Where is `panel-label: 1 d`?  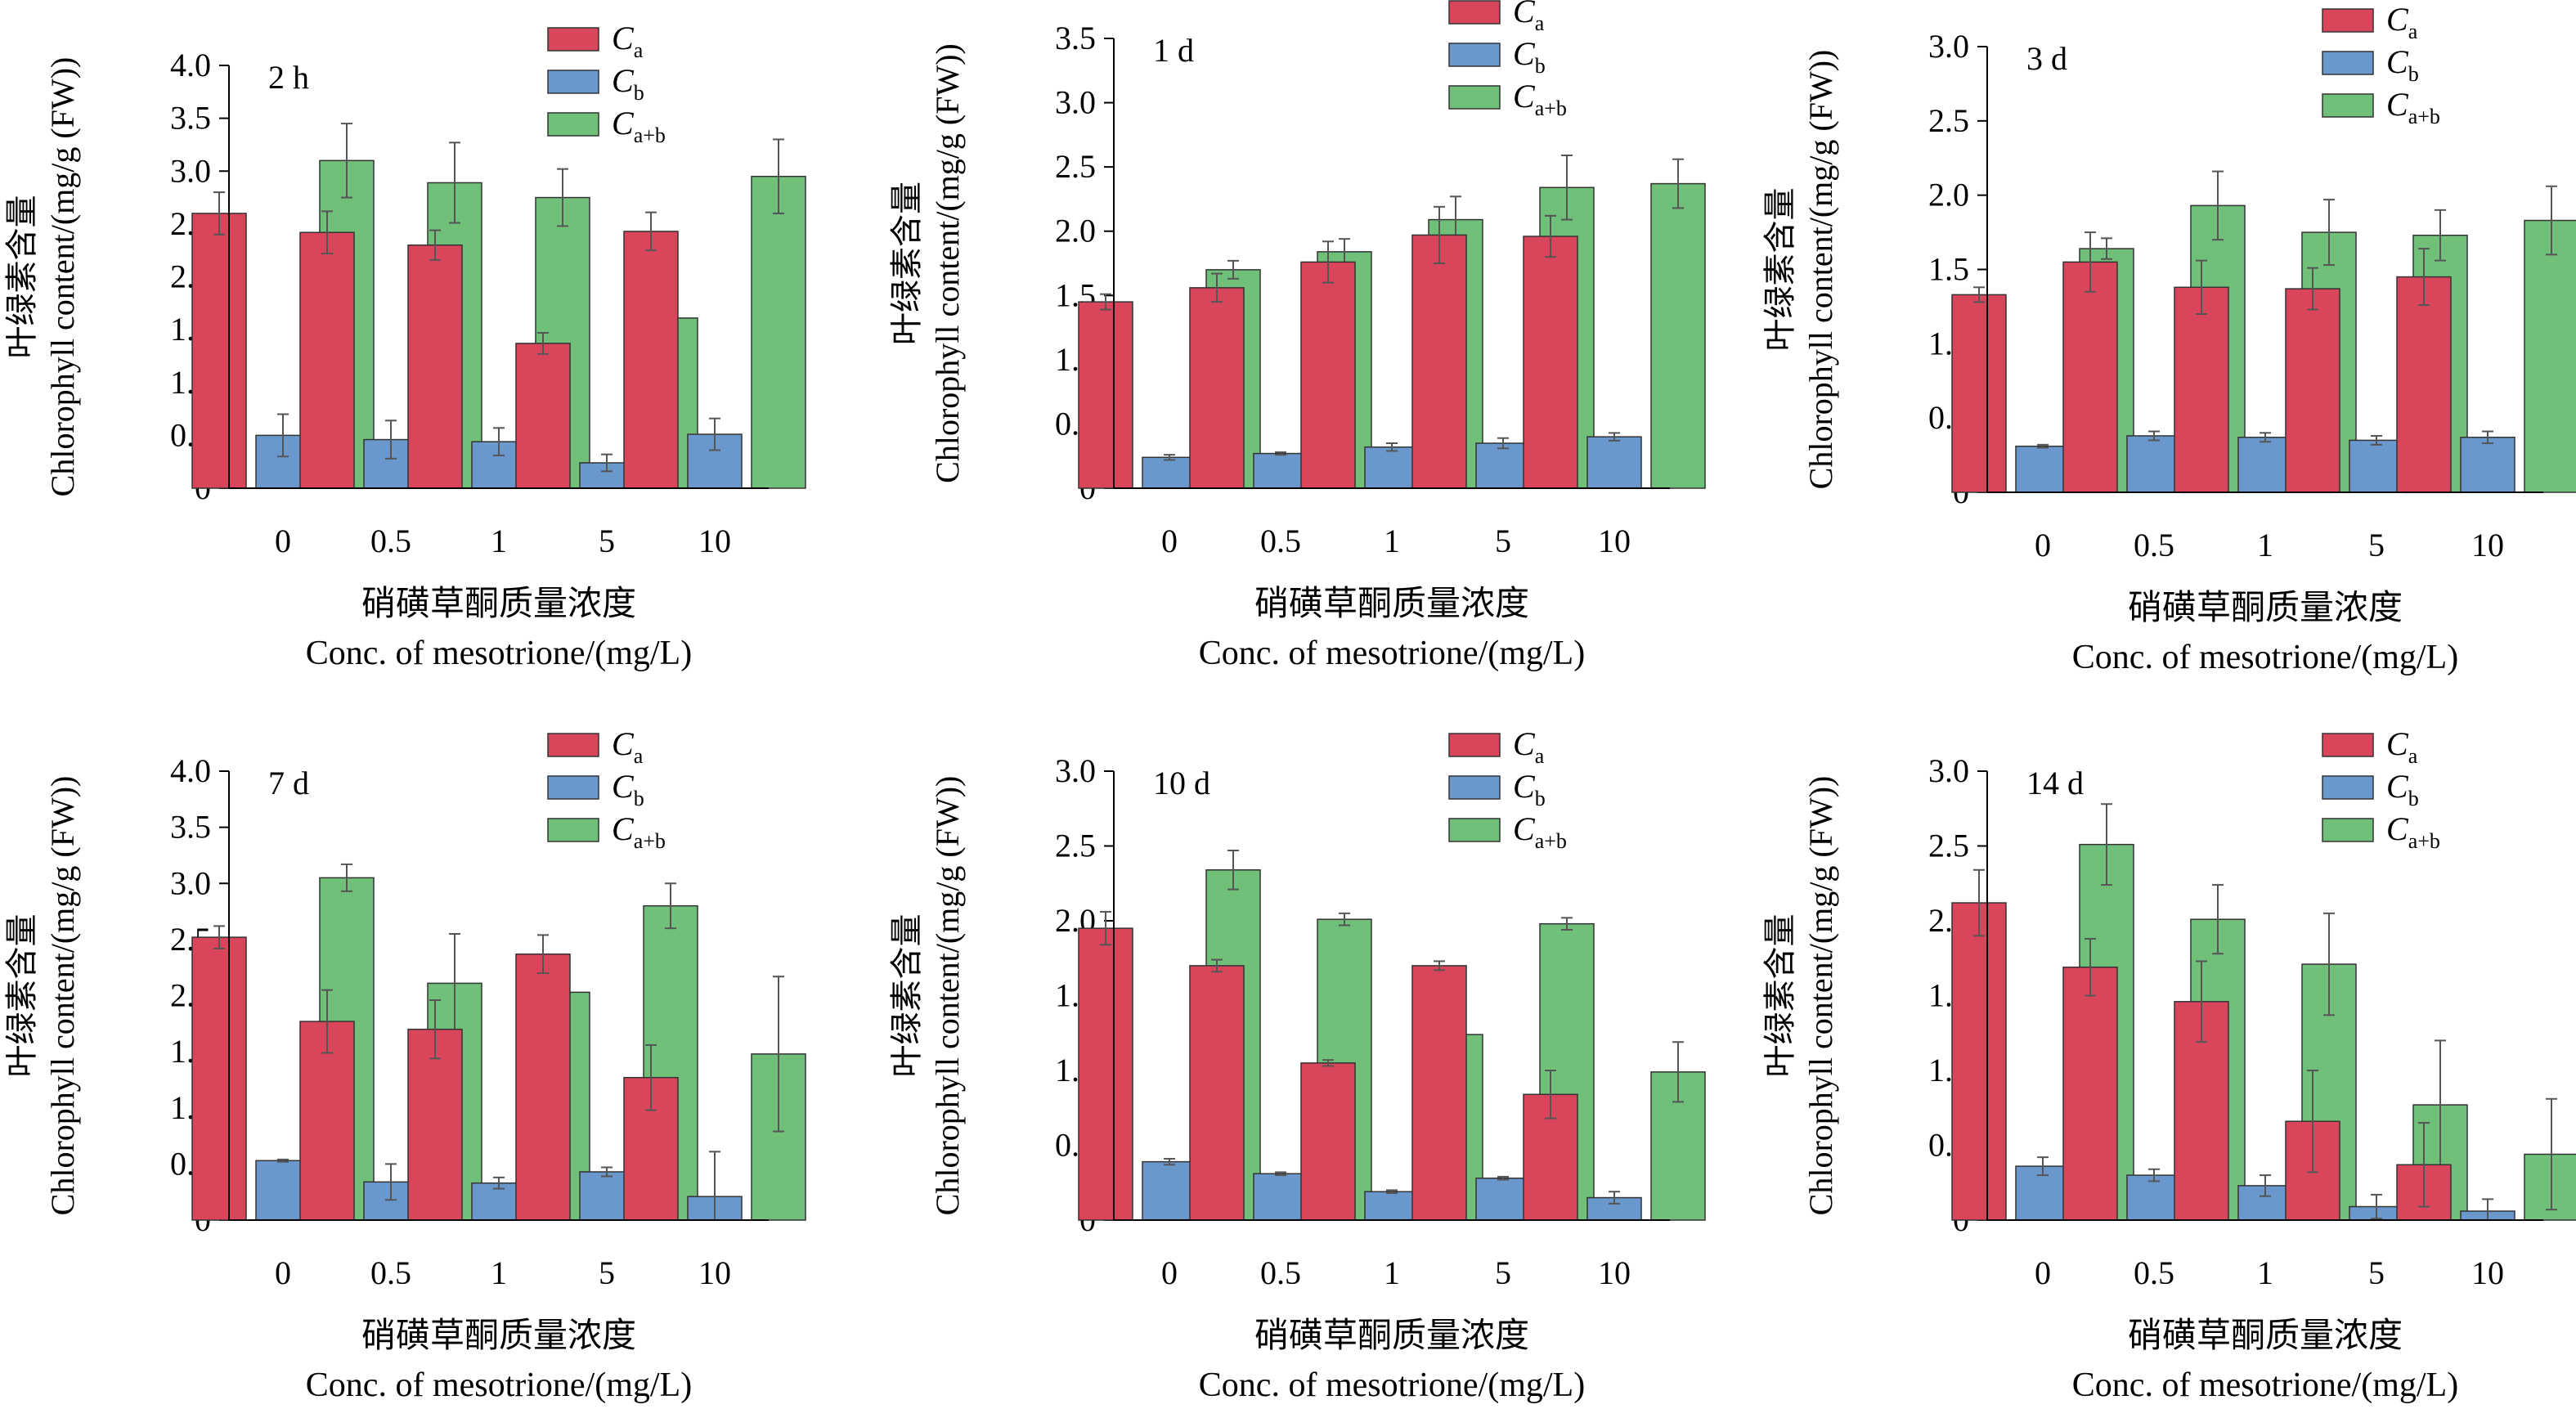 panel-label: 1 d is located at coordinates (1173, 50).